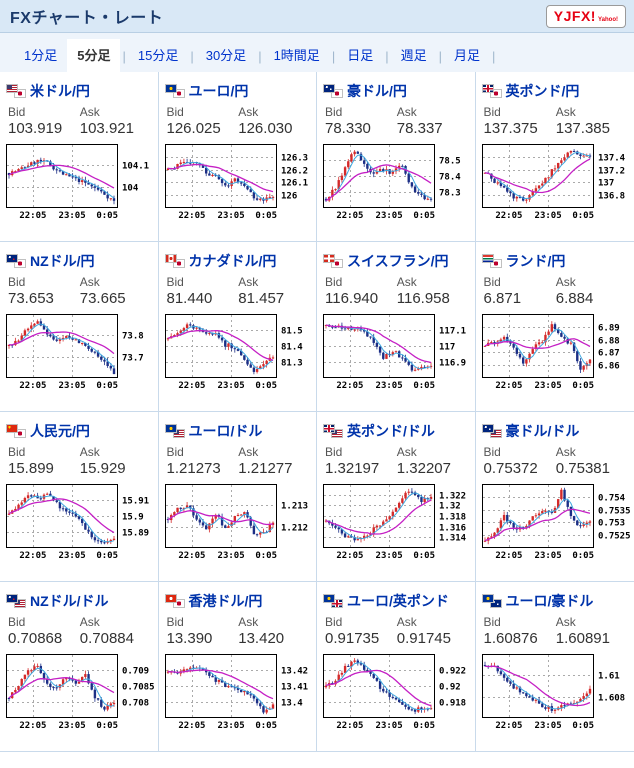 This screenshot has width=634, height=768. I want to click on mini-candlestick-chart: 1.322 1.32 1.318 1.316 1.314 22:05 23:05 0:05, so click(399, 523).